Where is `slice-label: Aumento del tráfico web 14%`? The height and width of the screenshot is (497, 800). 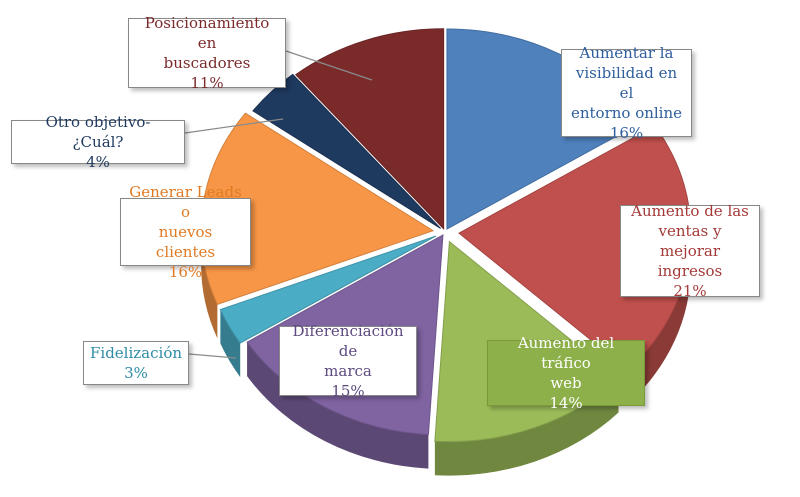
slice-label: Aumento del tráfico web 14% is located at coordinates (566, 373).